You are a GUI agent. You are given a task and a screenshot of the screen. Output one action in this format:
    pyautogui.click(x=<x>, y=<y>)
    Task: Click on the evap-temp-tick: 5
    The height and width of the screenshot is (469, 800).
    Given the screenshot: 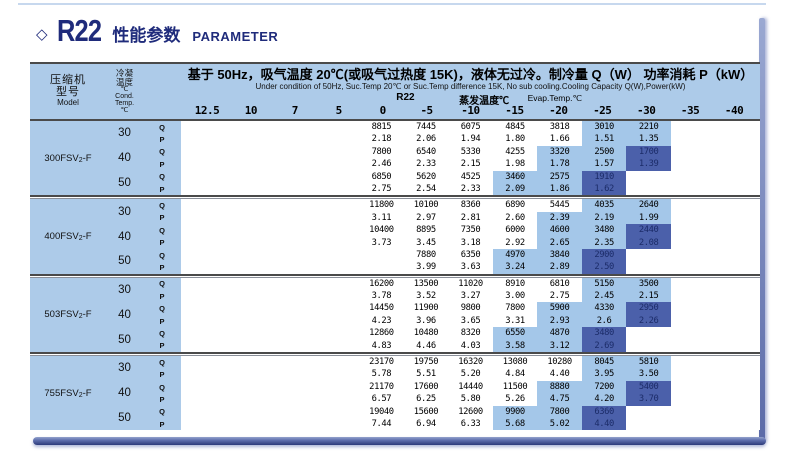 What is the action you would take?
    pyautogui.click(x=339, y=110)
    